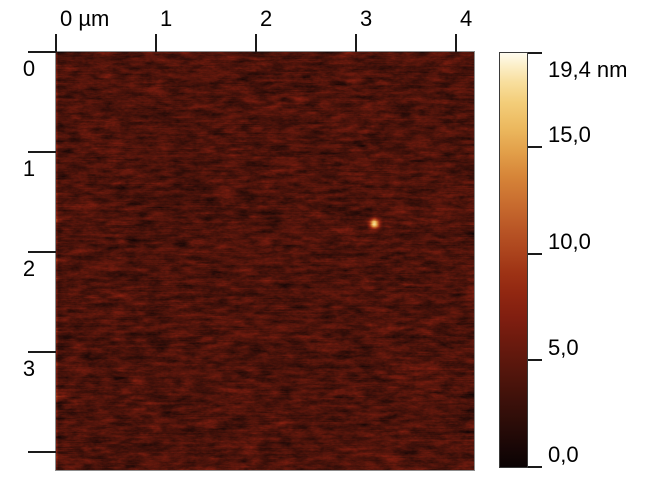 This screenshot has height=481, width=648. What do you see at coordinates (569, 134) in the screenshot?
I see `colorbar-tick-label: 15,0` at bounding box center [569, 134].